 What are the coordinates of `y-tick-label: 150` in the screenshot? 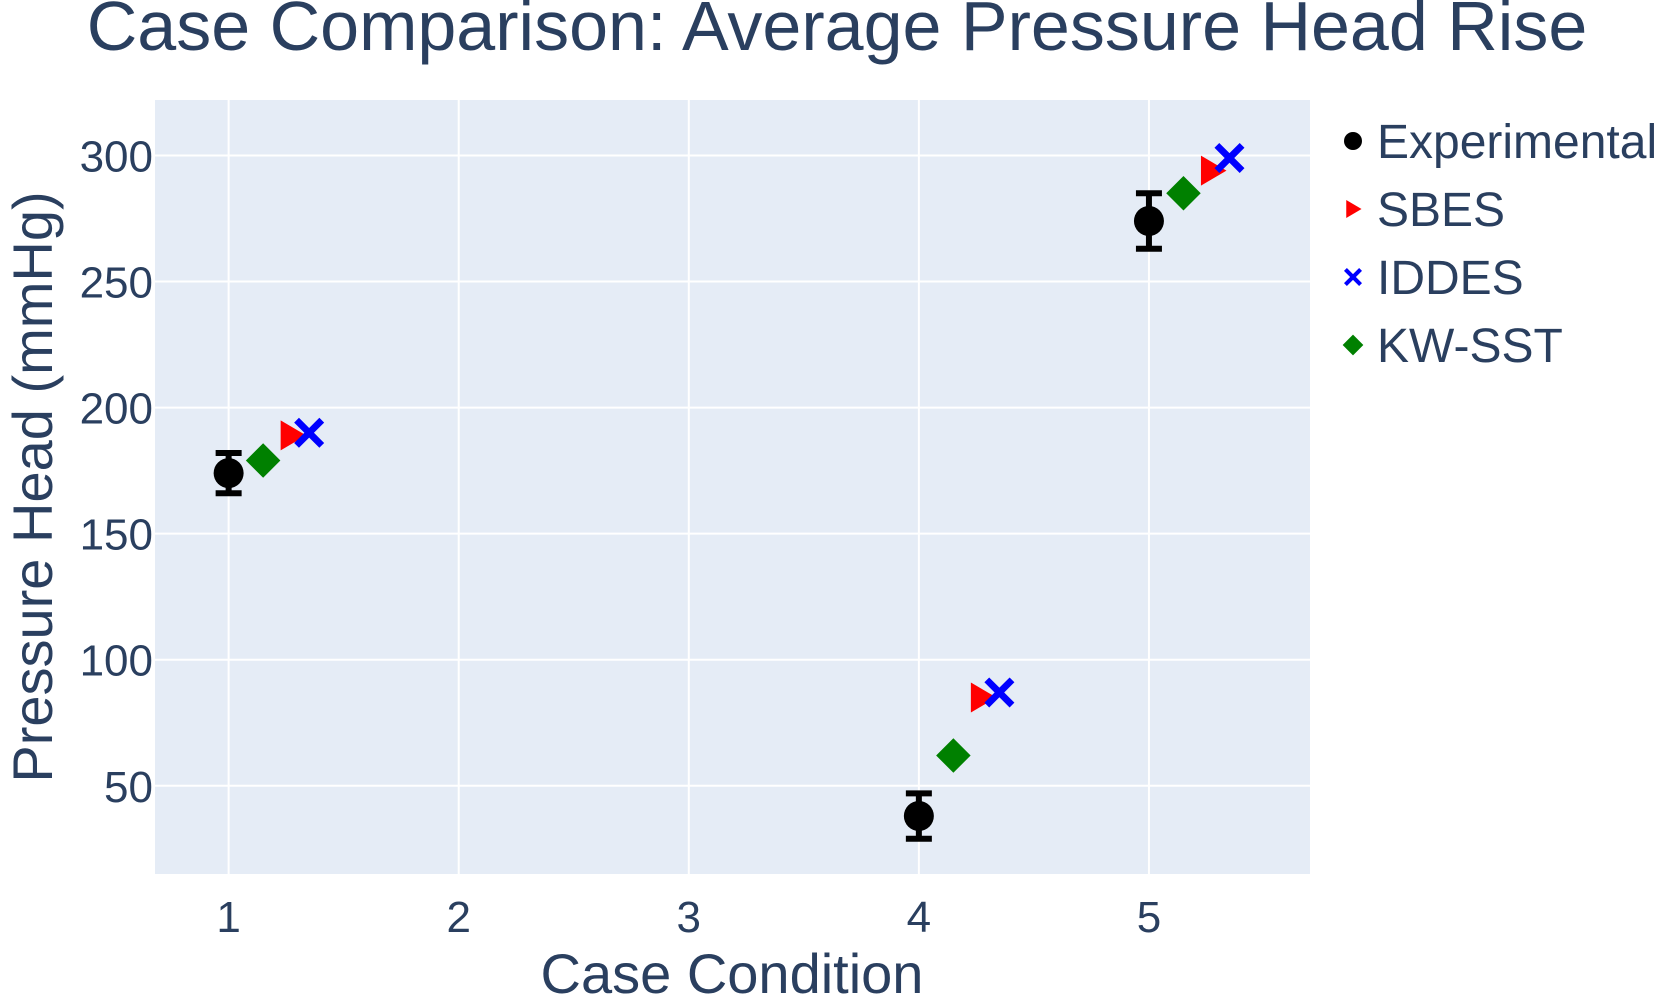 It's located at (116, 535).